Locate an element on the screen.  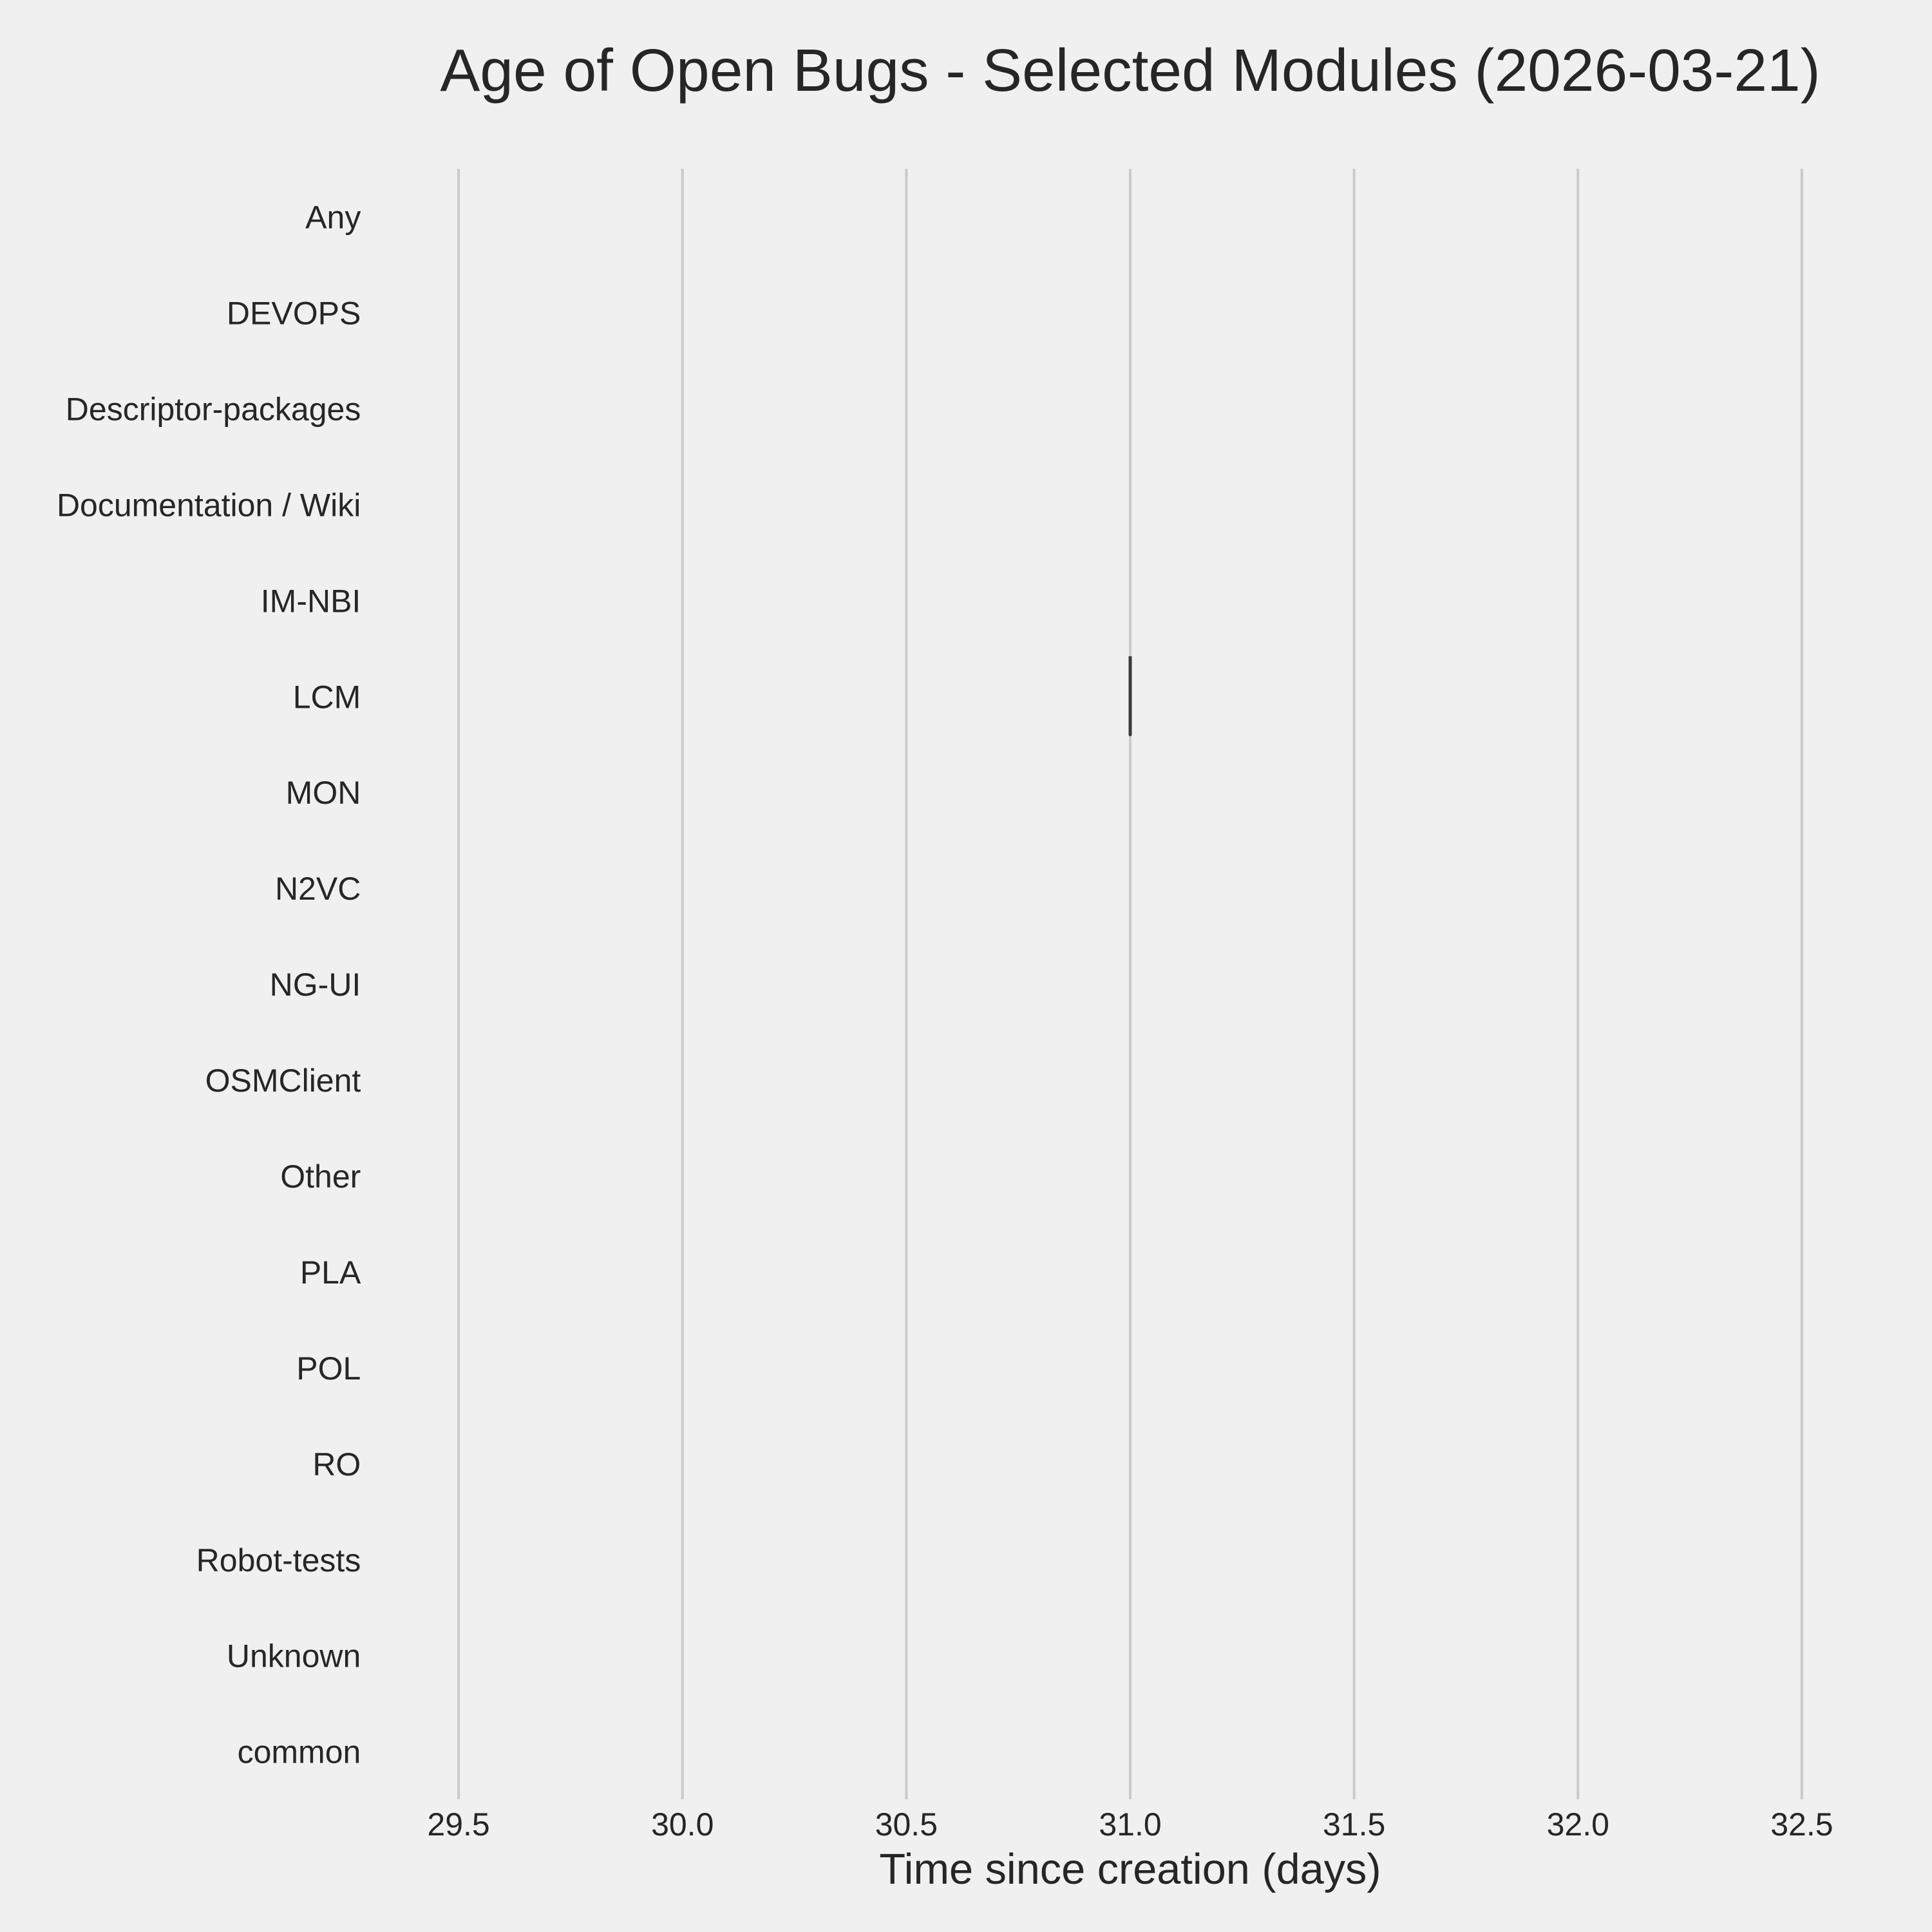
svg-text: NG-UI is located at coordinates (315, 985).